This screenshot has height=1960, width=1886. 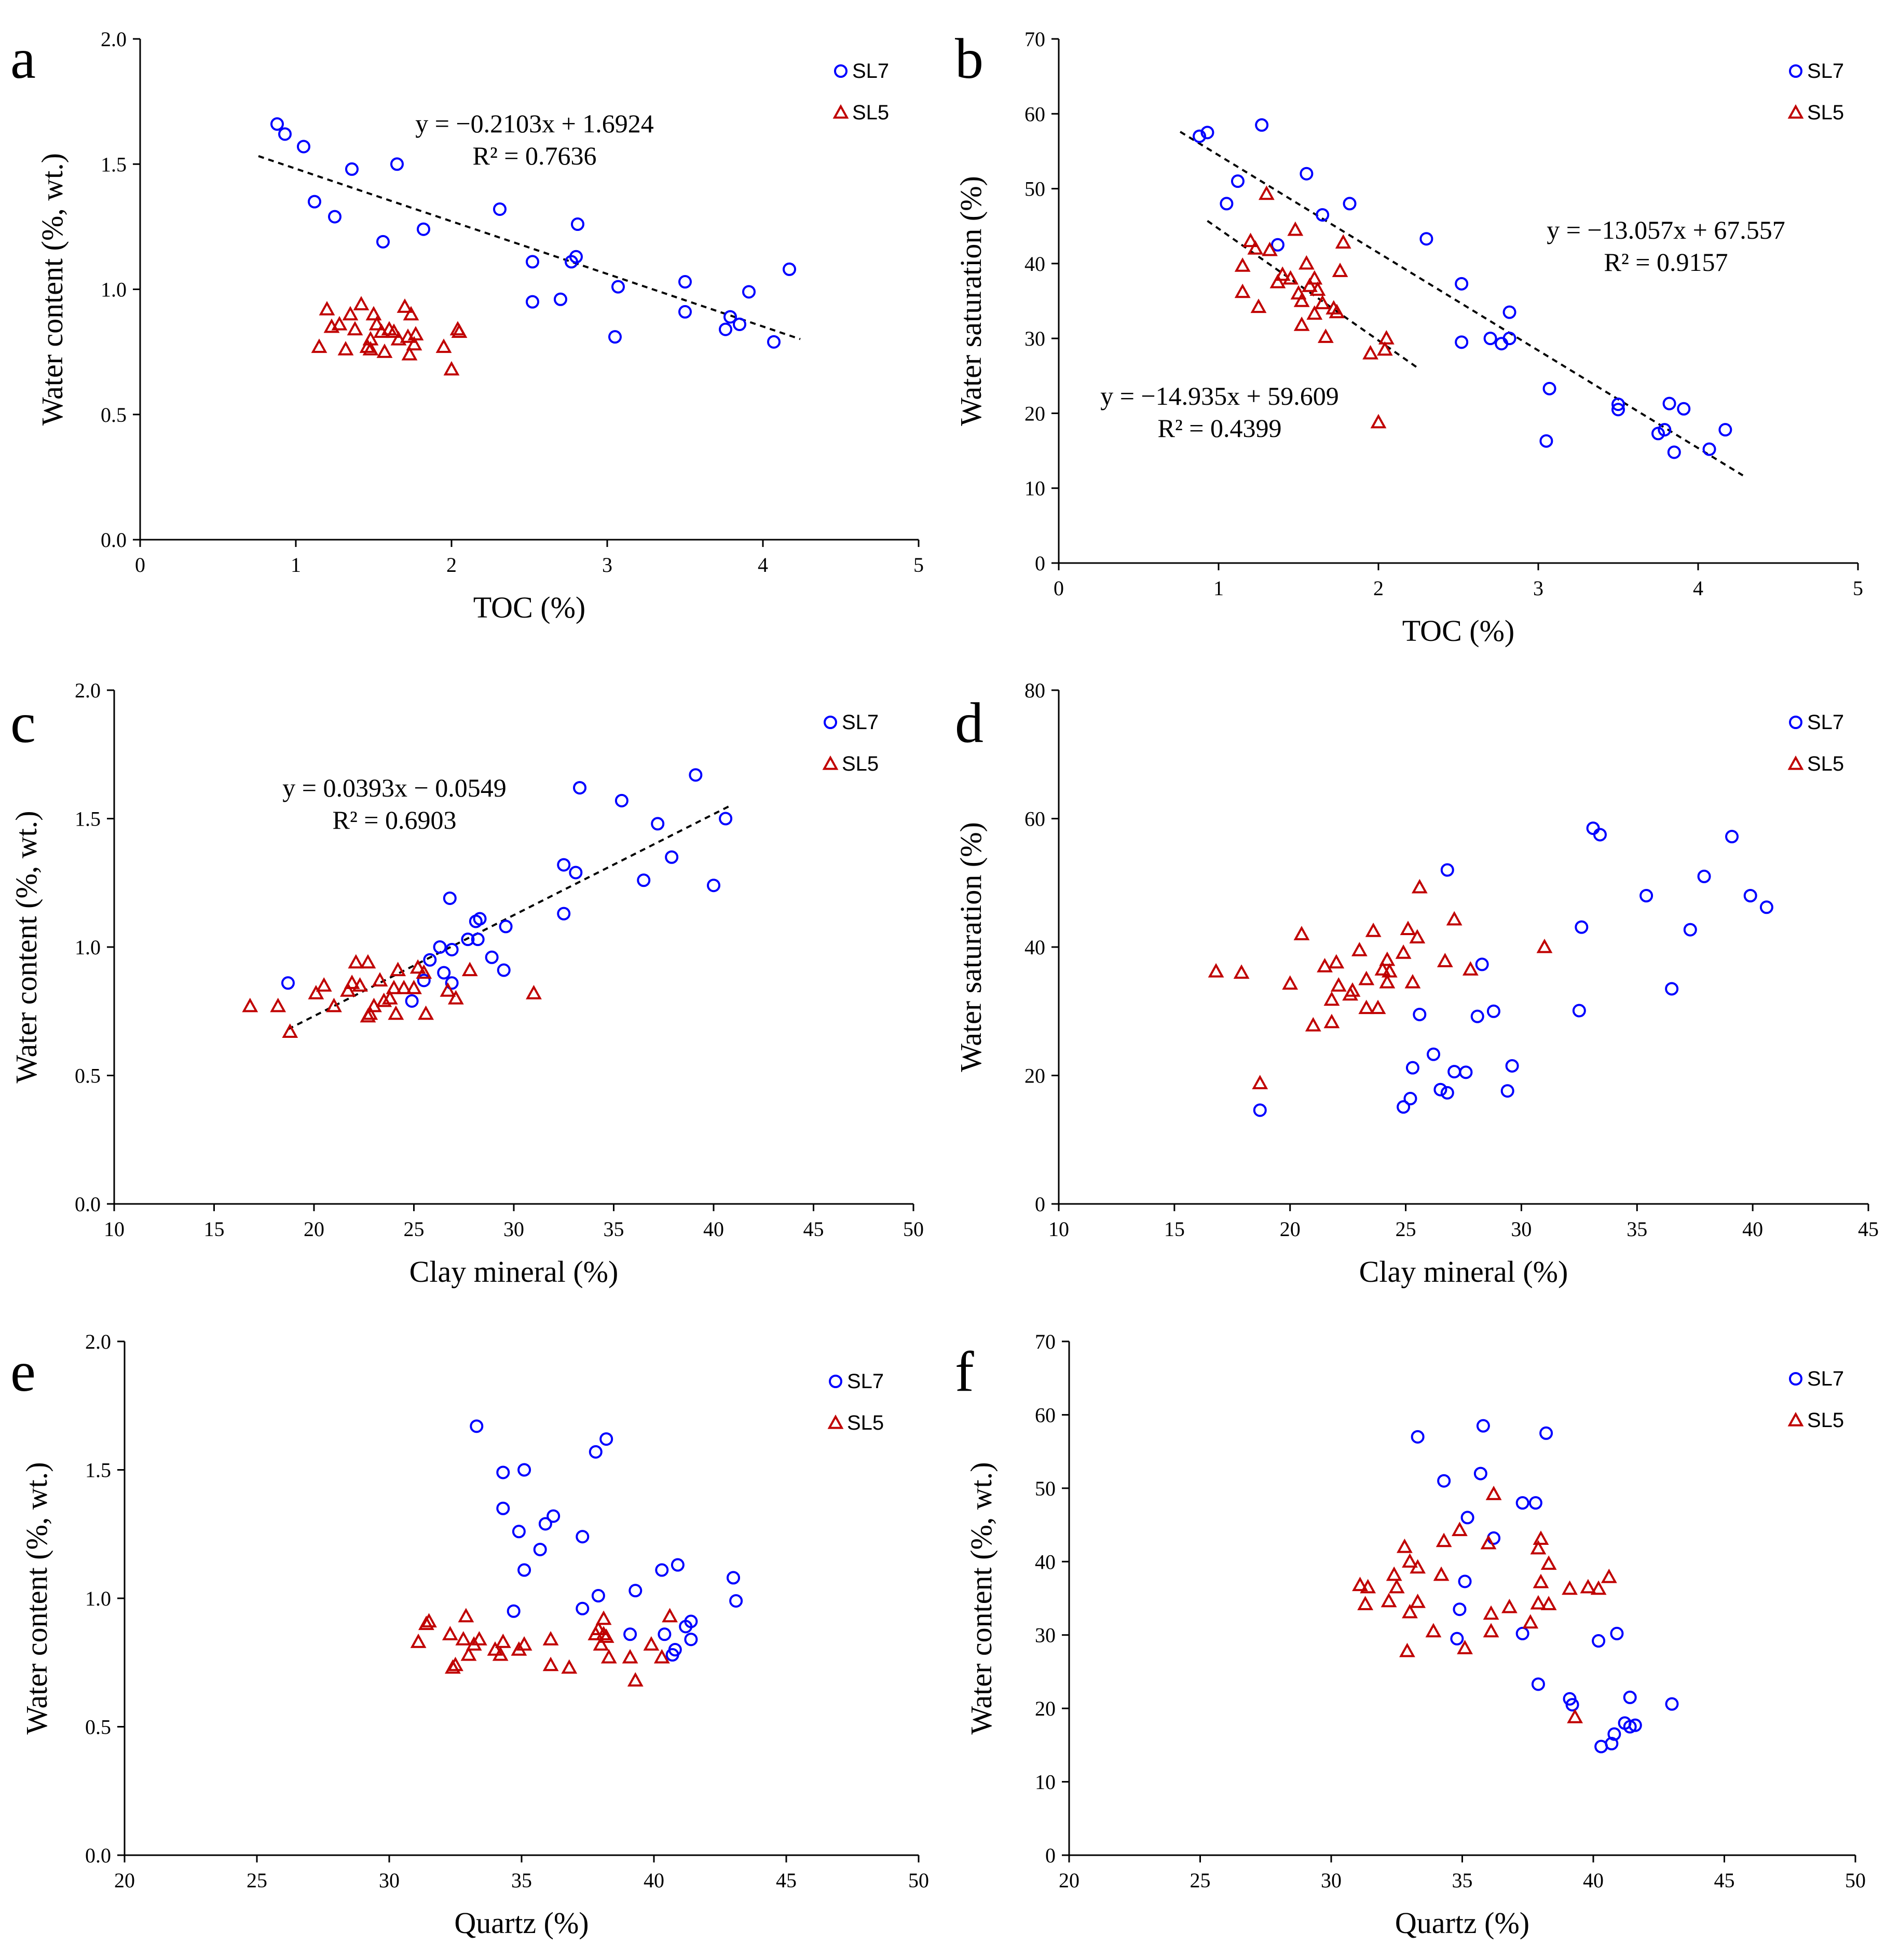 I want to click on y-tick-label: 10, so click(x=1034, y=489).